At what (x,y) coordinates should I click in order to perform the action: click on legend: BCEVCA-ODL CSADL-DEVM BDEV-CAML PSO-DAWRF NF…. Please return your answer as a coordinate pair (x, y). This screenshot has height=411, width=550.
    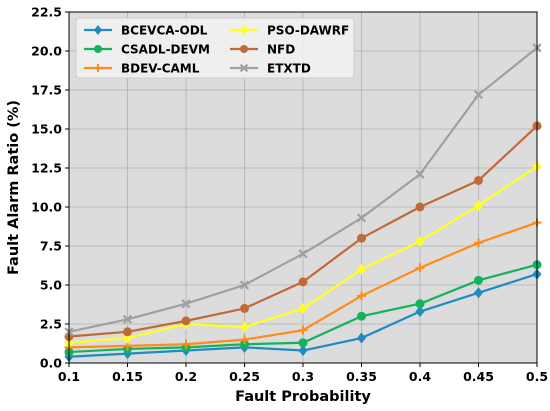
    Looking at the image, I should click on (215, 48).